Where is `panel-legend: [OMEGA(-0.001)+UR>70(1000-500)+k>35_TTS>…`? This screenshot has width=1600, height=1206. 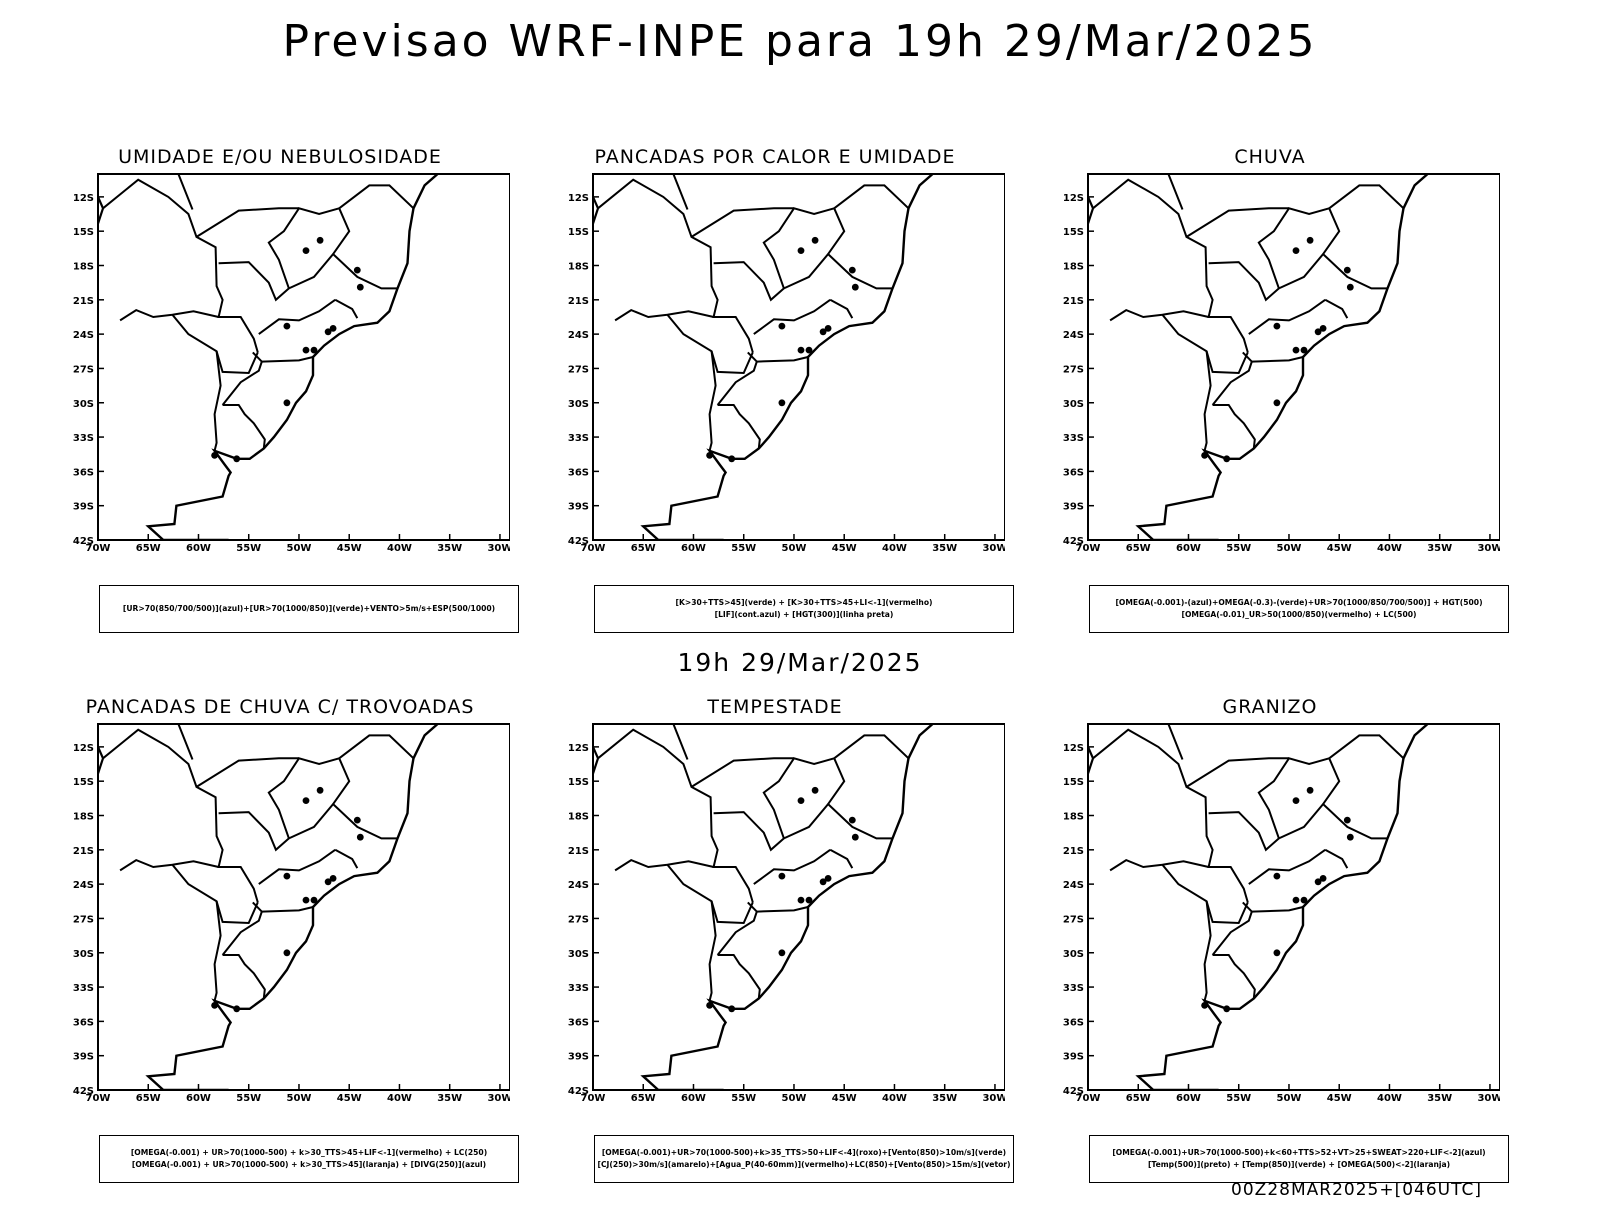 panel-legend: [OMEGA(-0.001)+UR>70(1000-500)+k>35_TTS>… is located at coordinates (804, 1159).